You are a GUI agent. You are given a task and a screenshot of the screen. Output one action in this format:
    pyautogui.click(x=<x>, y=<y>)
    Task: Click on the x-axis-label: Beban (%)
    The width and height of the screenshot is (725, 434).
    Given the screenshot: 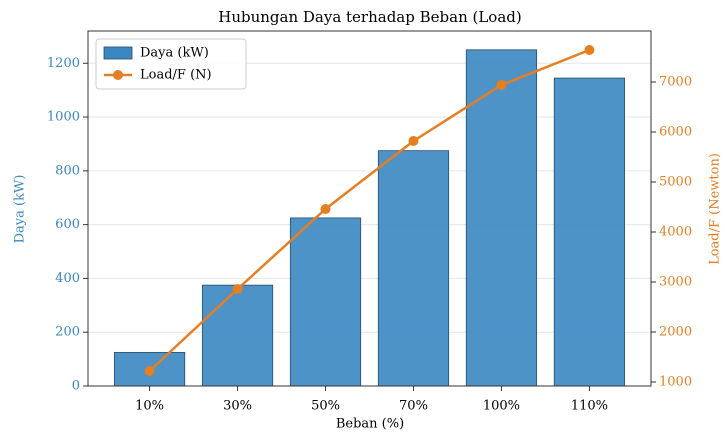 What is the action you would take?
    pyautogui.click(x=370, y=424)
    